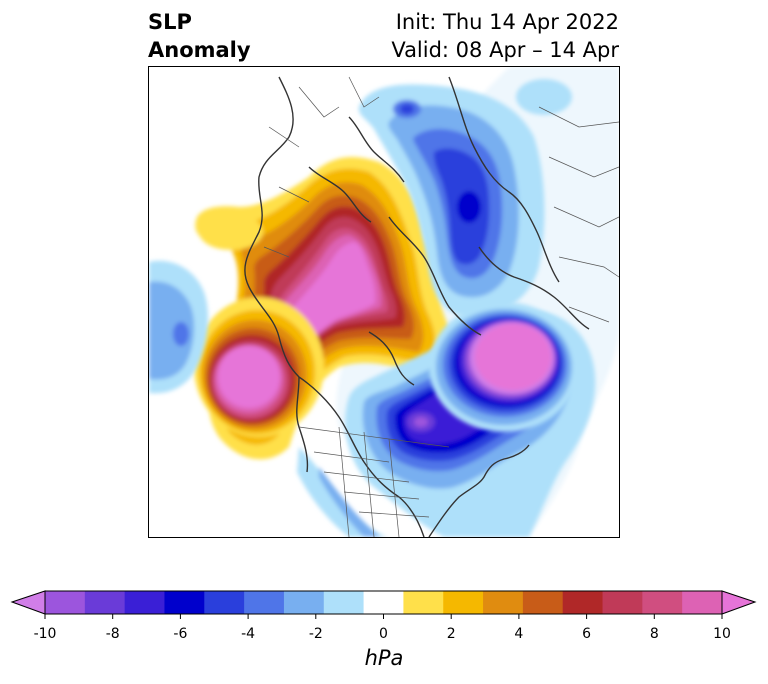 The height and width of the screenshot is (684, 768). What do you see at coordinates (45, 634) in the screenshot?
I see `colorbar-tick-label: -10` at bounding box center [45, 634].